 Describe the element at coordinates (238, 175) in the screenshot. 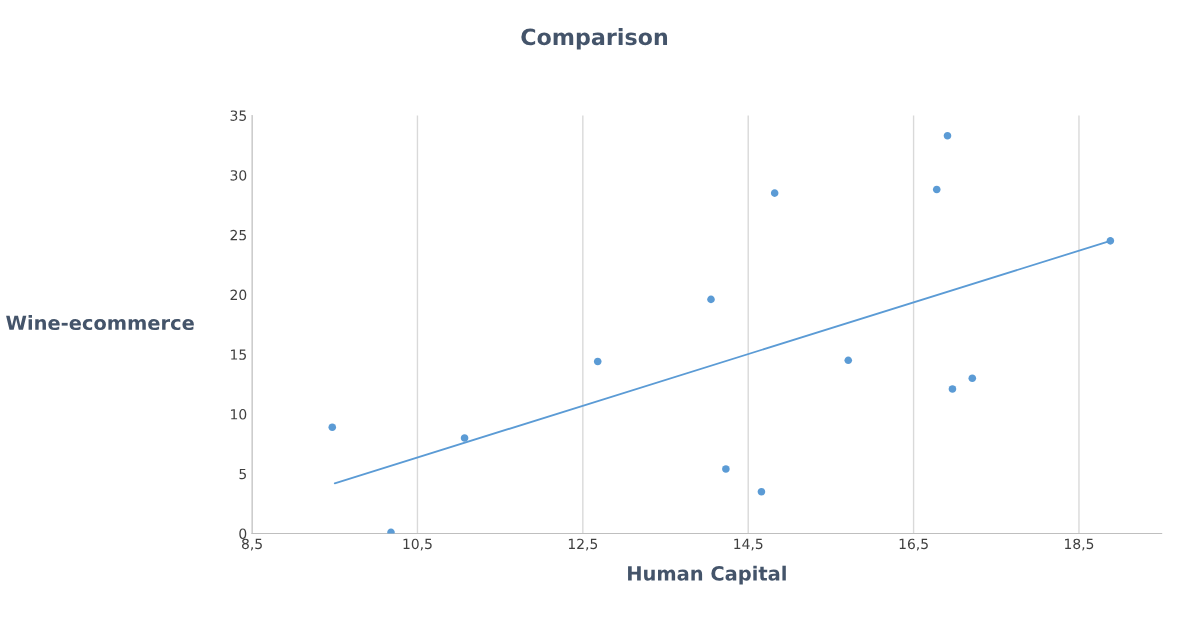

I see `y-tick-label: 30` at that location.